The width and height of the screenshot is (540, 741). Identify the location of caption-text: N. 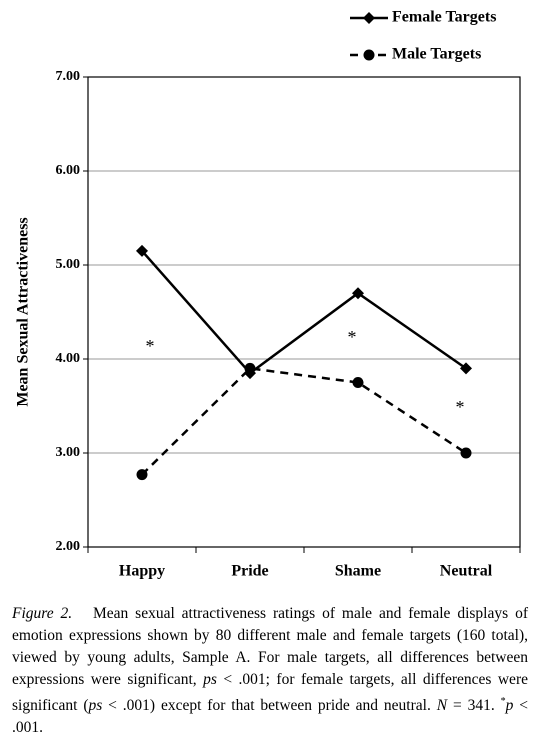
(442, 706).